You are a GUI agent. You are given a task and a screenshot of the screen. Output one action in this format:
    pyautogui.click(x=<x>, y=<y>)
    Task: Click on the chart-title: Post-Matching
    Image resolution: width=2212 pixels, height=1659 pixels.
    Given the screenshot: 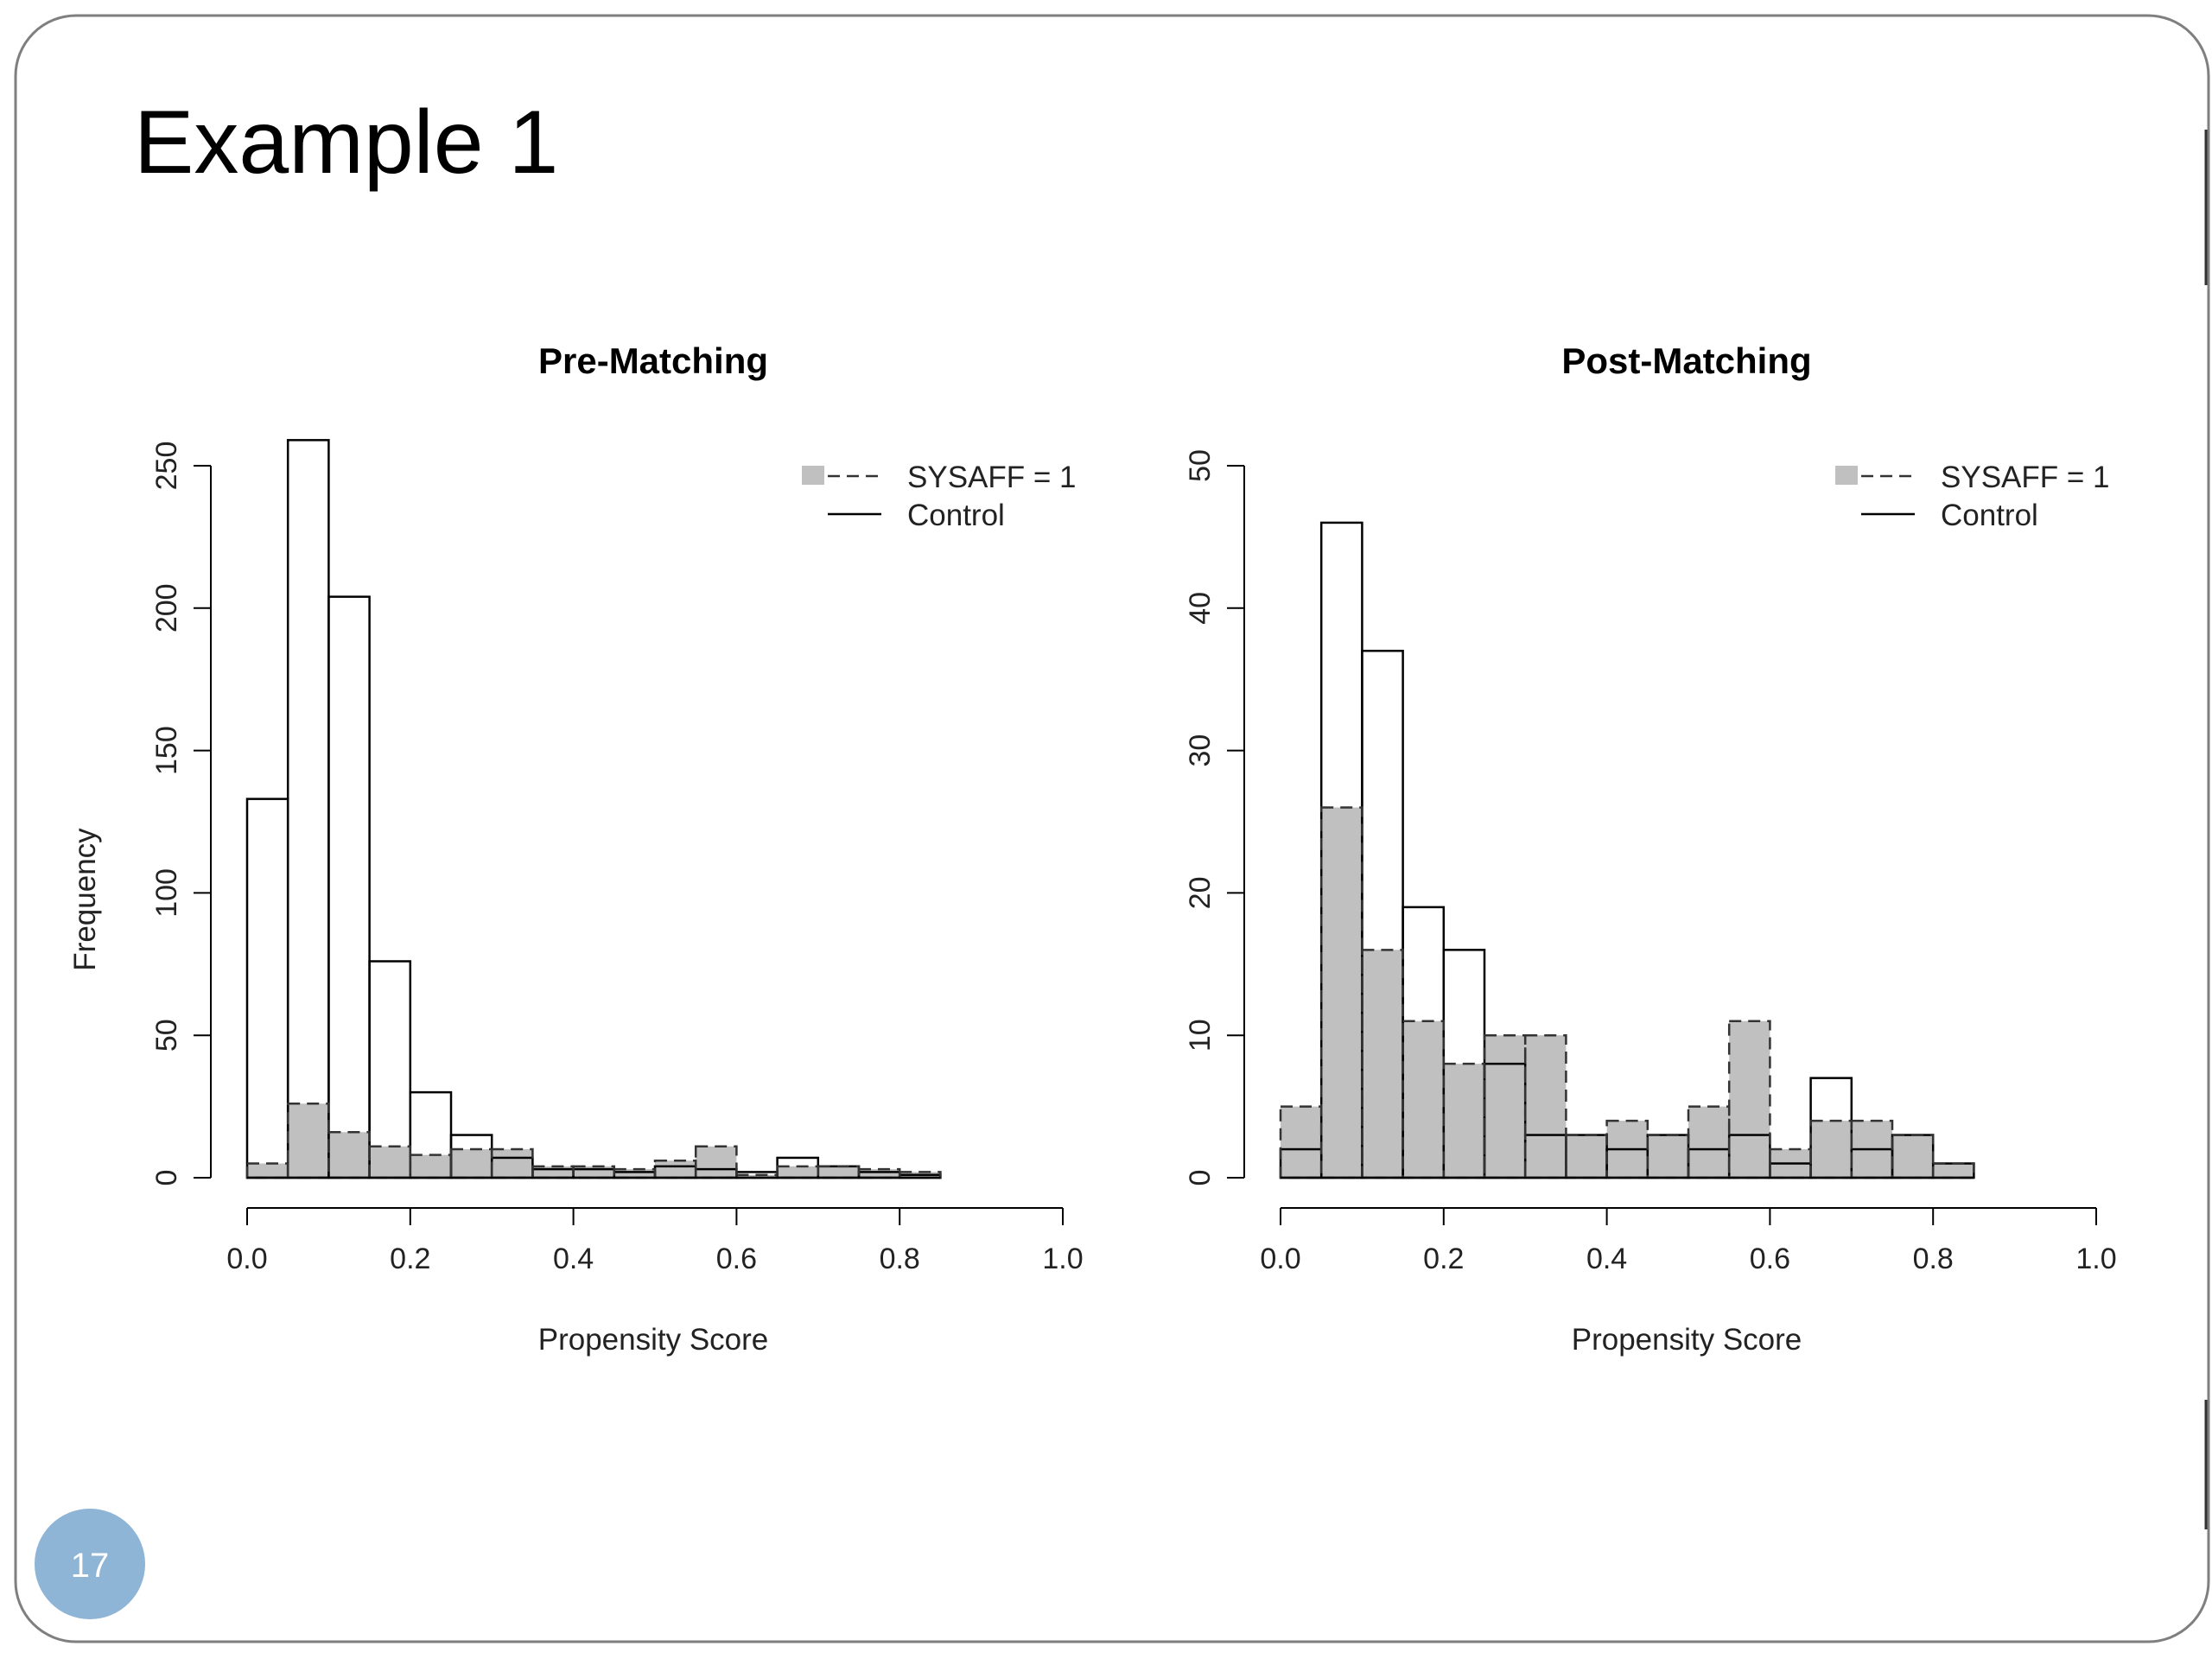 What is the action you would take?
    pyautogui.click(x=1686, y=360)
    